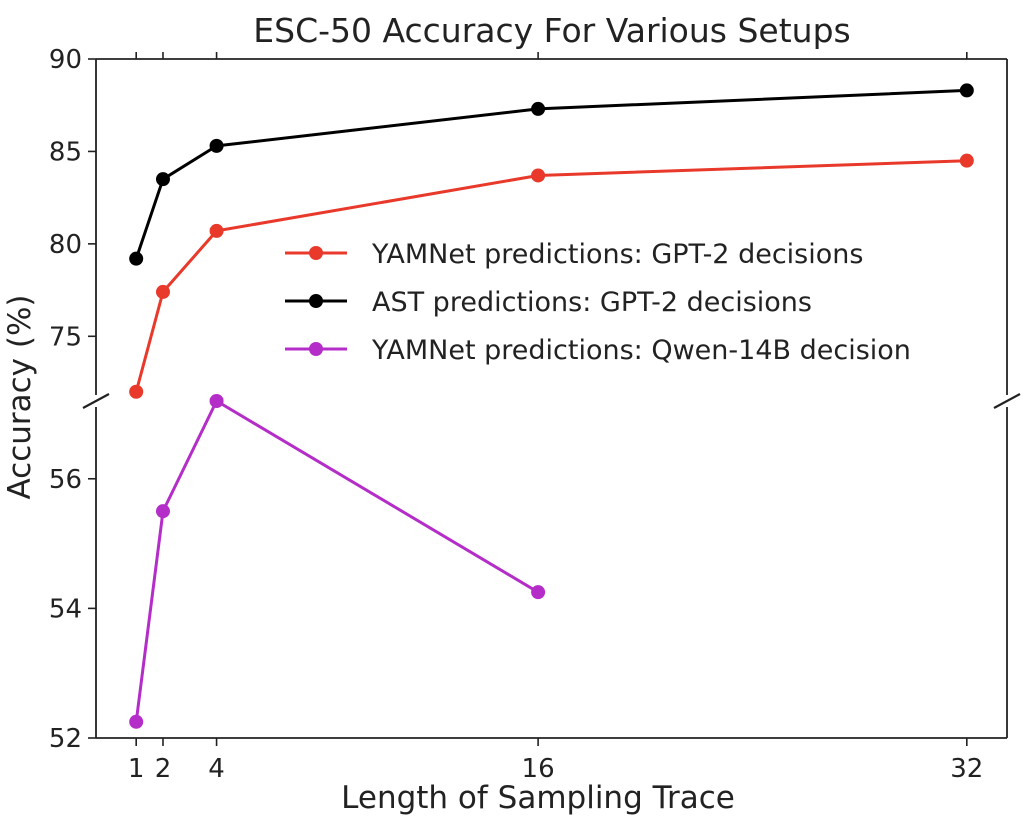  Describe the element at coordinates (65, 609) in the screenshot. I see `y-tick-label-lower: 54` at that location.